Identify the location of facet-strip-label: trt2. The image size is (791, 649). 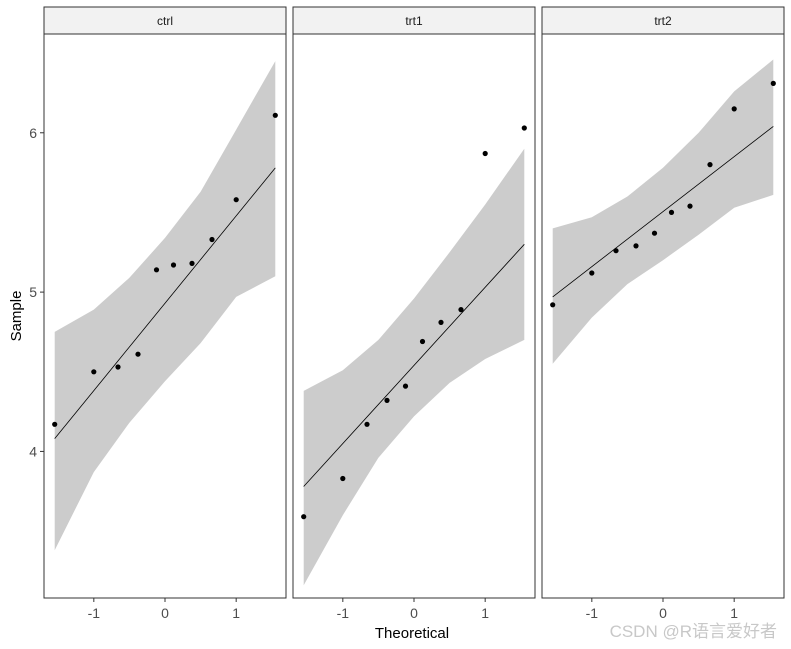
(663, 21).